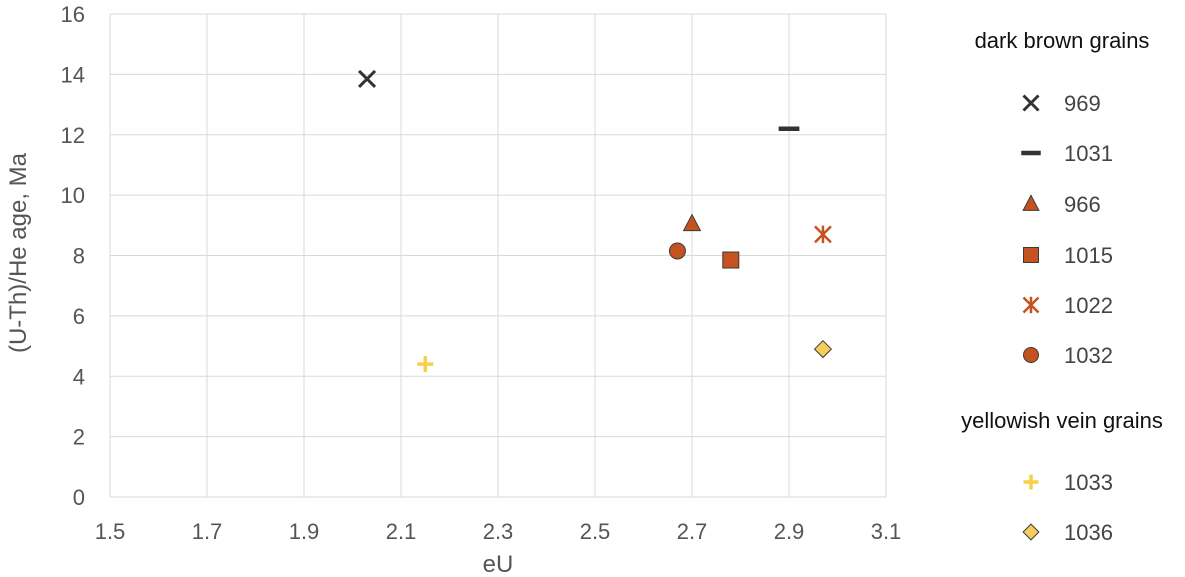 This screenshot has height=577, width=1185. I want to click on x-axis-title: eU, so click(498, 564).